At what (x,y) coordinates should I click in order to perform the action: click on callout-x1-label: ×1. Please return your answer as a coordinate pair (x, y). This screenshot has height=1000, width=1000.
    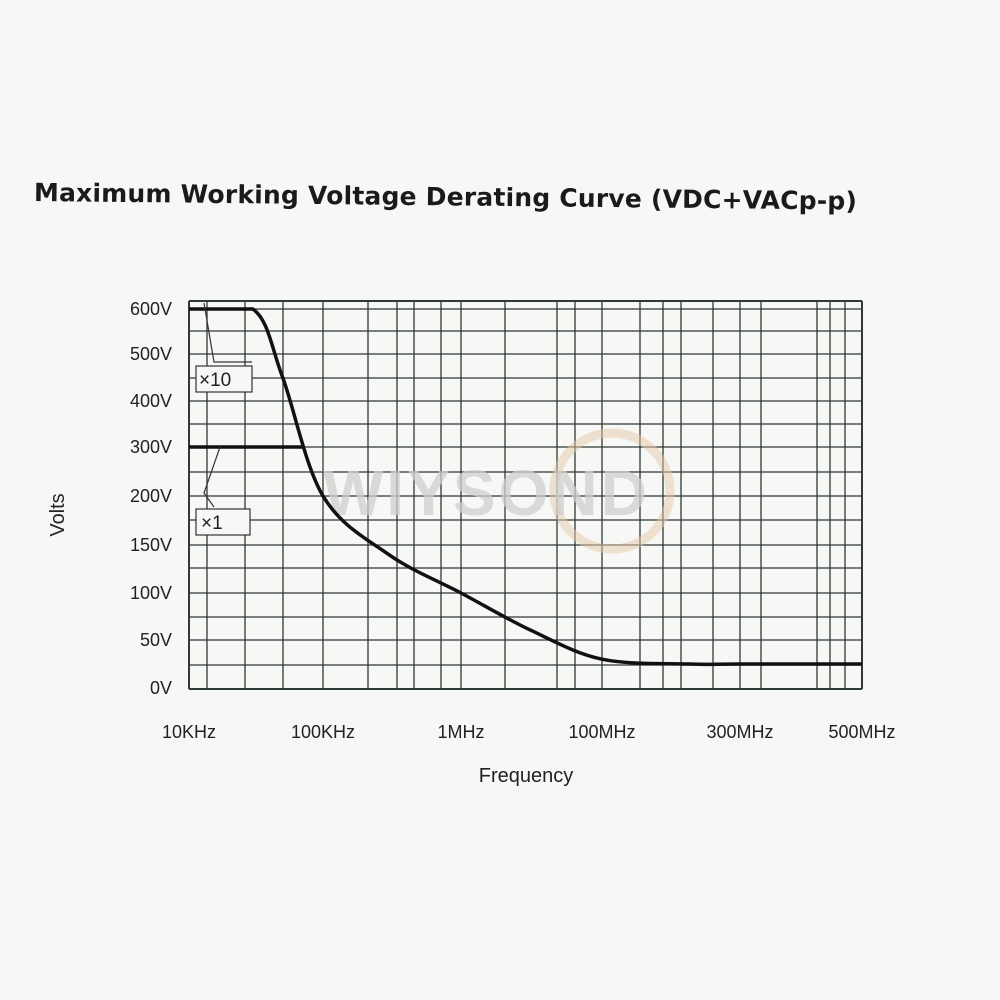
    Looking at the image, I should click on (212, 523).